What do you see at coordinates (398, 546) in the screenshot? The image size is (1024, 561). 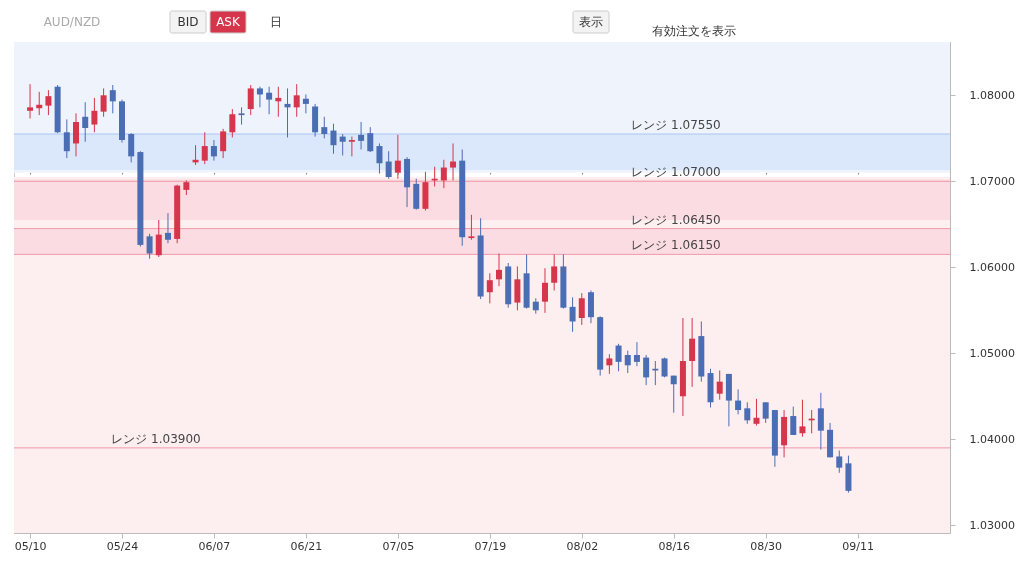 I see `x-tick-label: 07/05` at bounding box center [398, 546].